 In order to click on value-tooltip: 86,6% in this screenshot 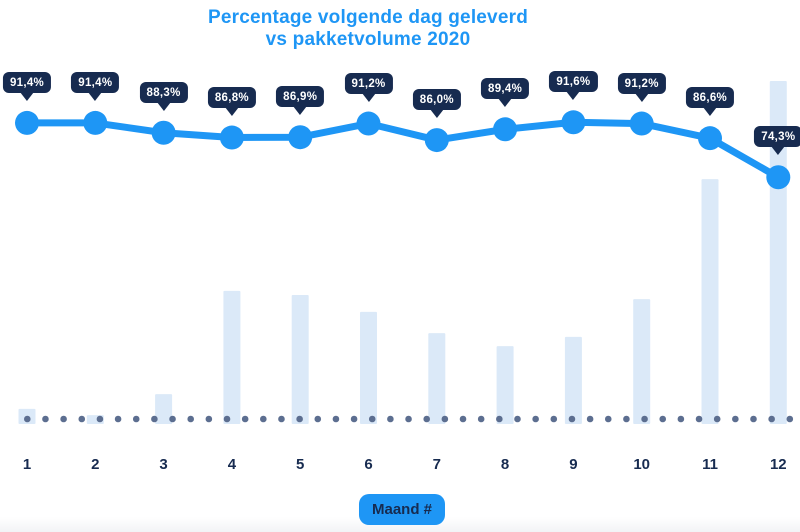, I will do `click(710, 98)`.